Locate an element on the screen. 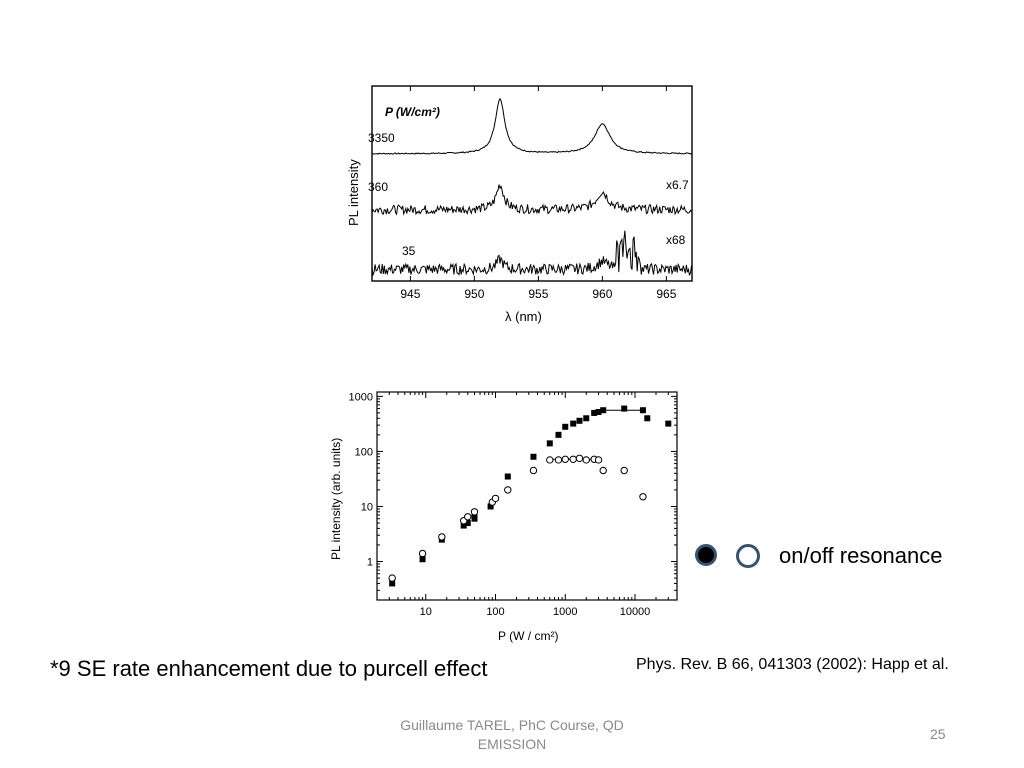 The width and height of the screenshot is (1024, 768). spectra-frame is located at coordinates (532, 183).